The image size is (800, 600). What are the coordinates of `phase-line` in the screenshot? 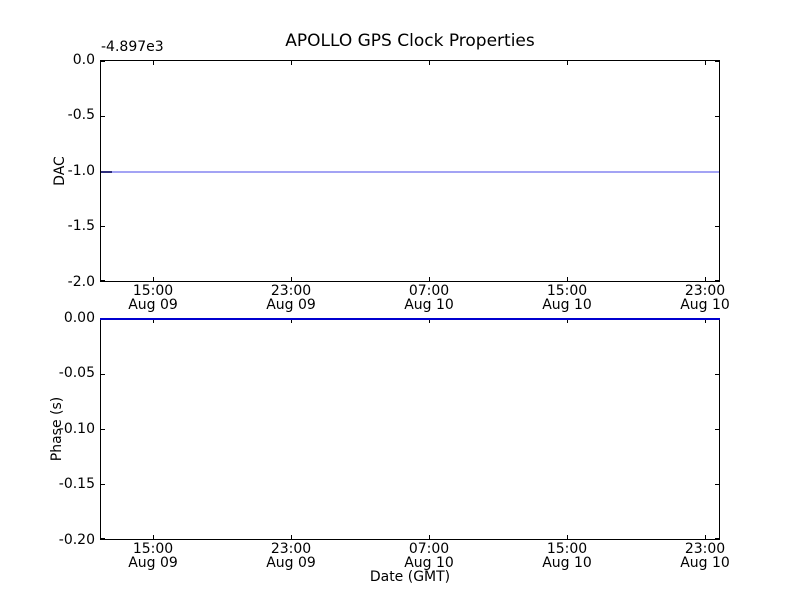 It's located at (410, 319).